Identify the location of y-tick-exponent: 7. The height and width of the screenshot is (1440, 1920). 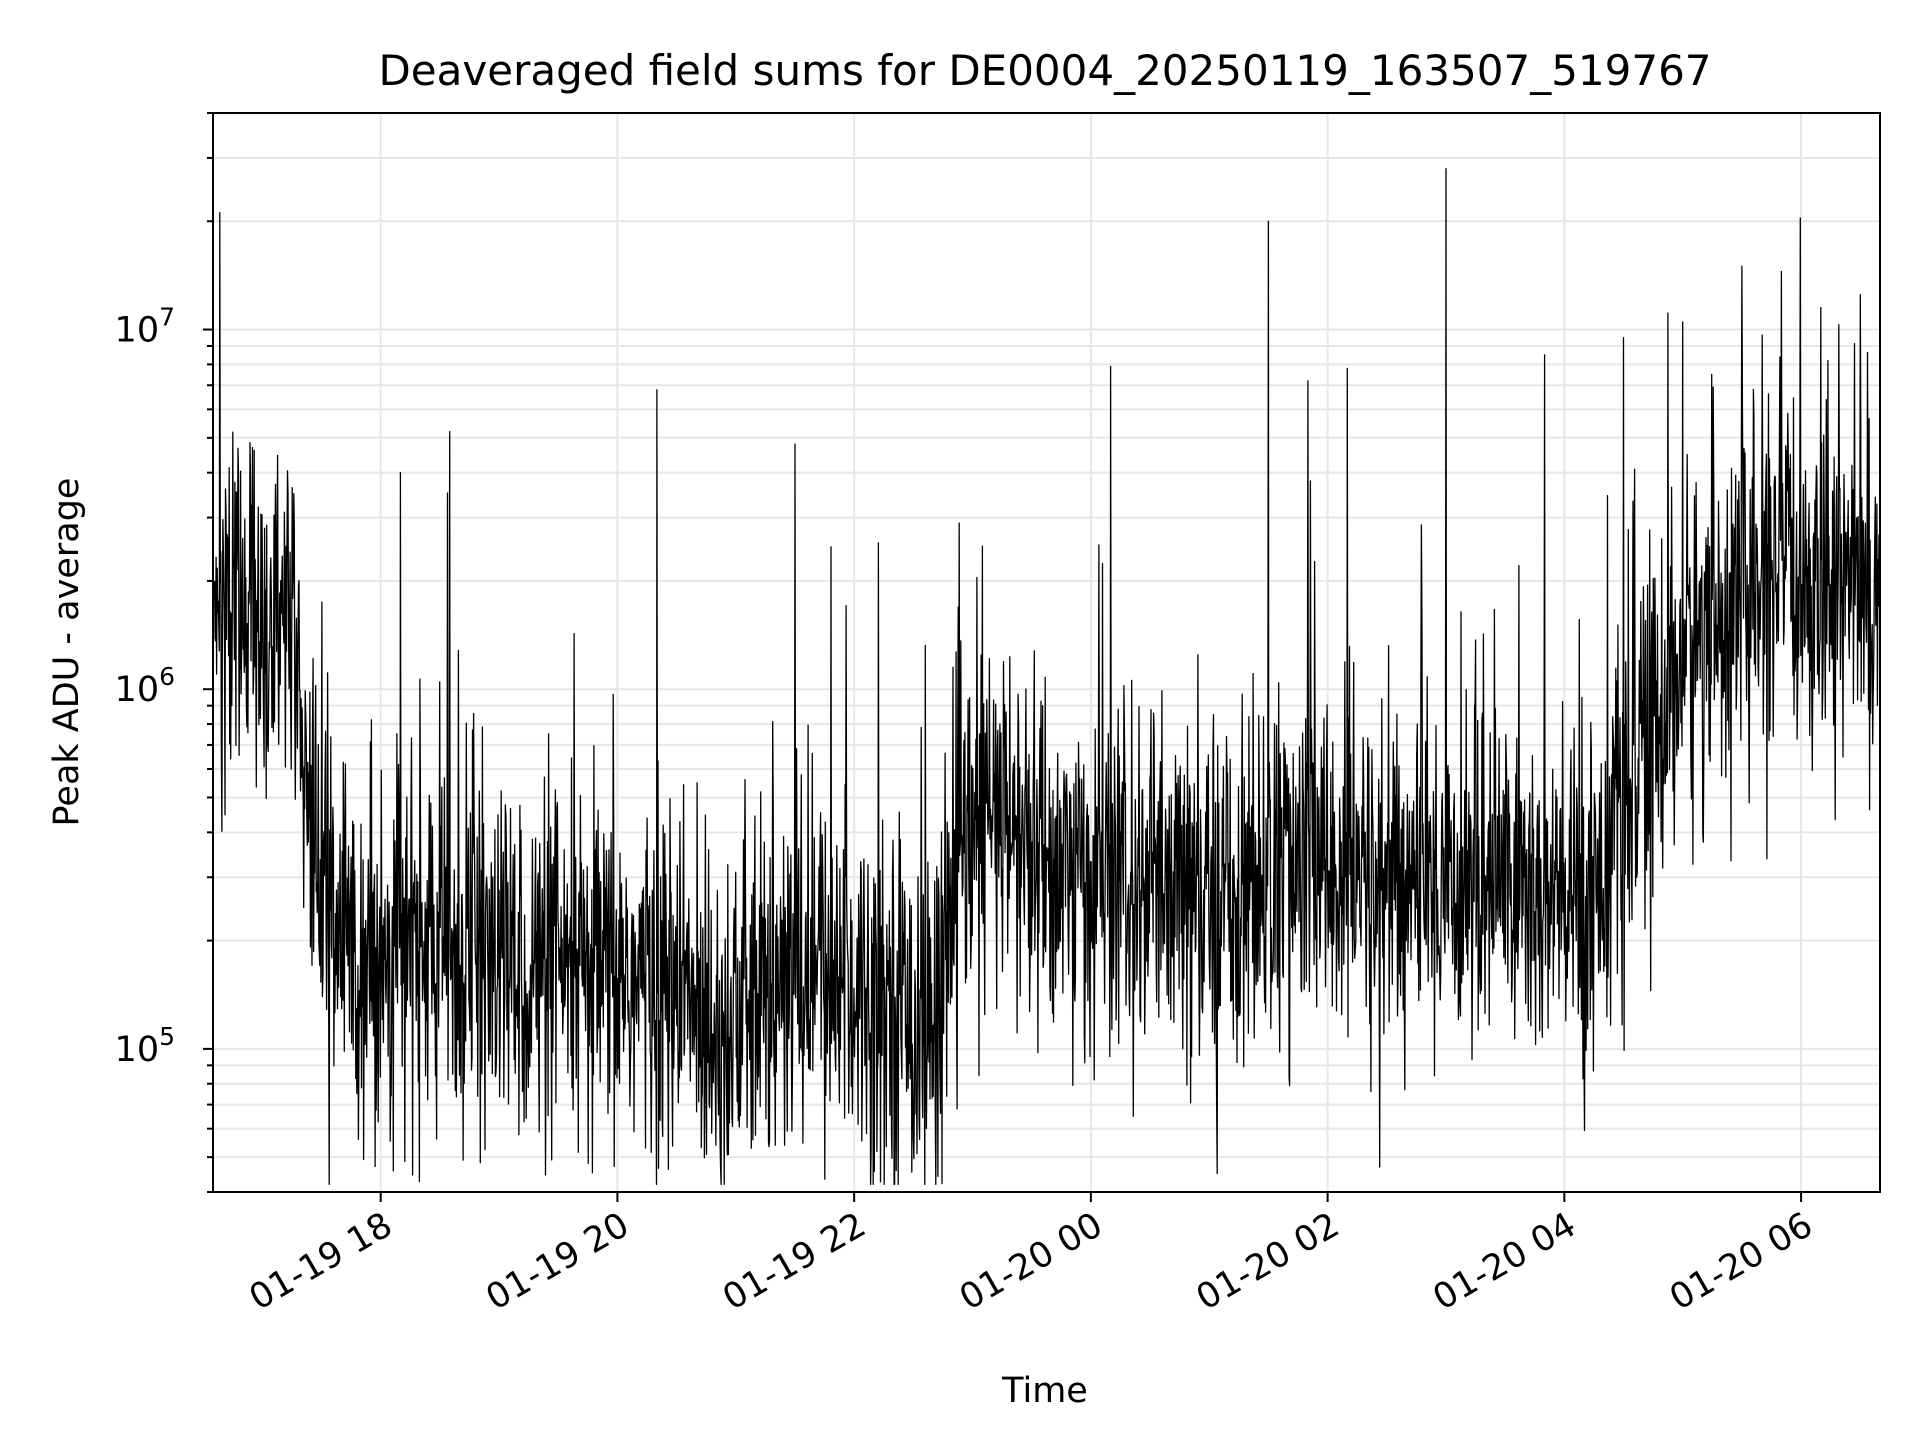
(167, 317).